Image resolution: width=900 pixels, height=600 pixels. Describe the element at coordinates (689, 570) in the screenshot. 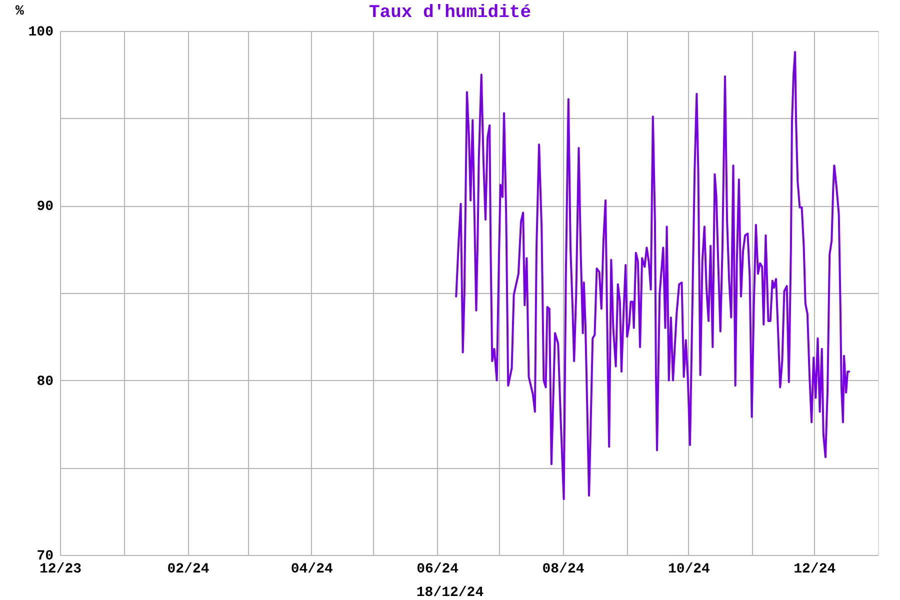

I see `x-tick-label: 10/24` at that location.